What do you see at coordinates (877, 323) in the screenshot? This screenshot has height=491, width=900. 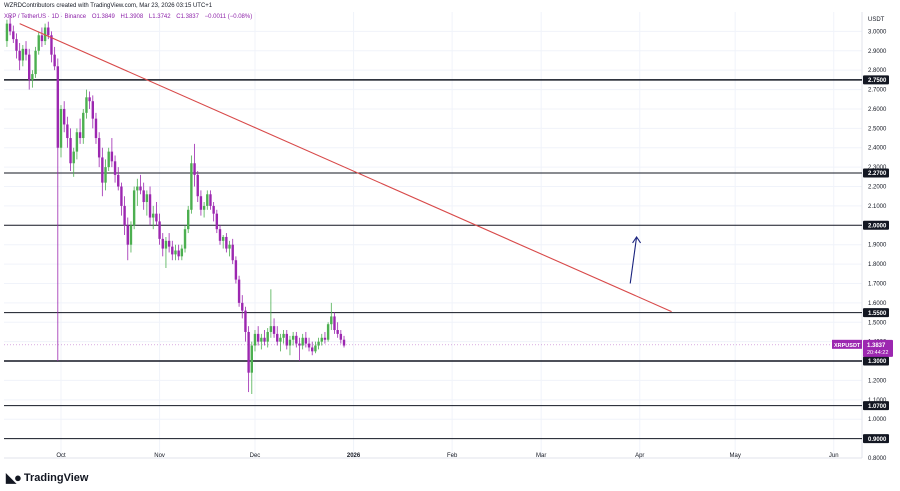 I see `price-tick-label: 1.5000` at bounding box center [877, 323].